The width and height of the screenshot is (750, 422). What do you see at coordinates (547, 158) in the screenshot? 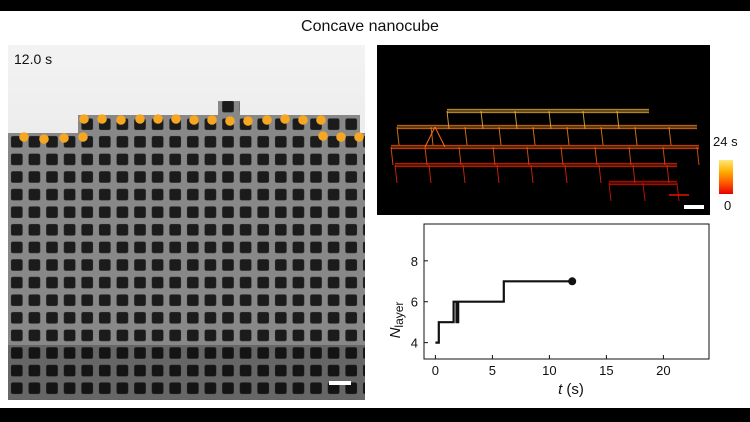
I see `trajectory-image` at bounding box center [547, 158].